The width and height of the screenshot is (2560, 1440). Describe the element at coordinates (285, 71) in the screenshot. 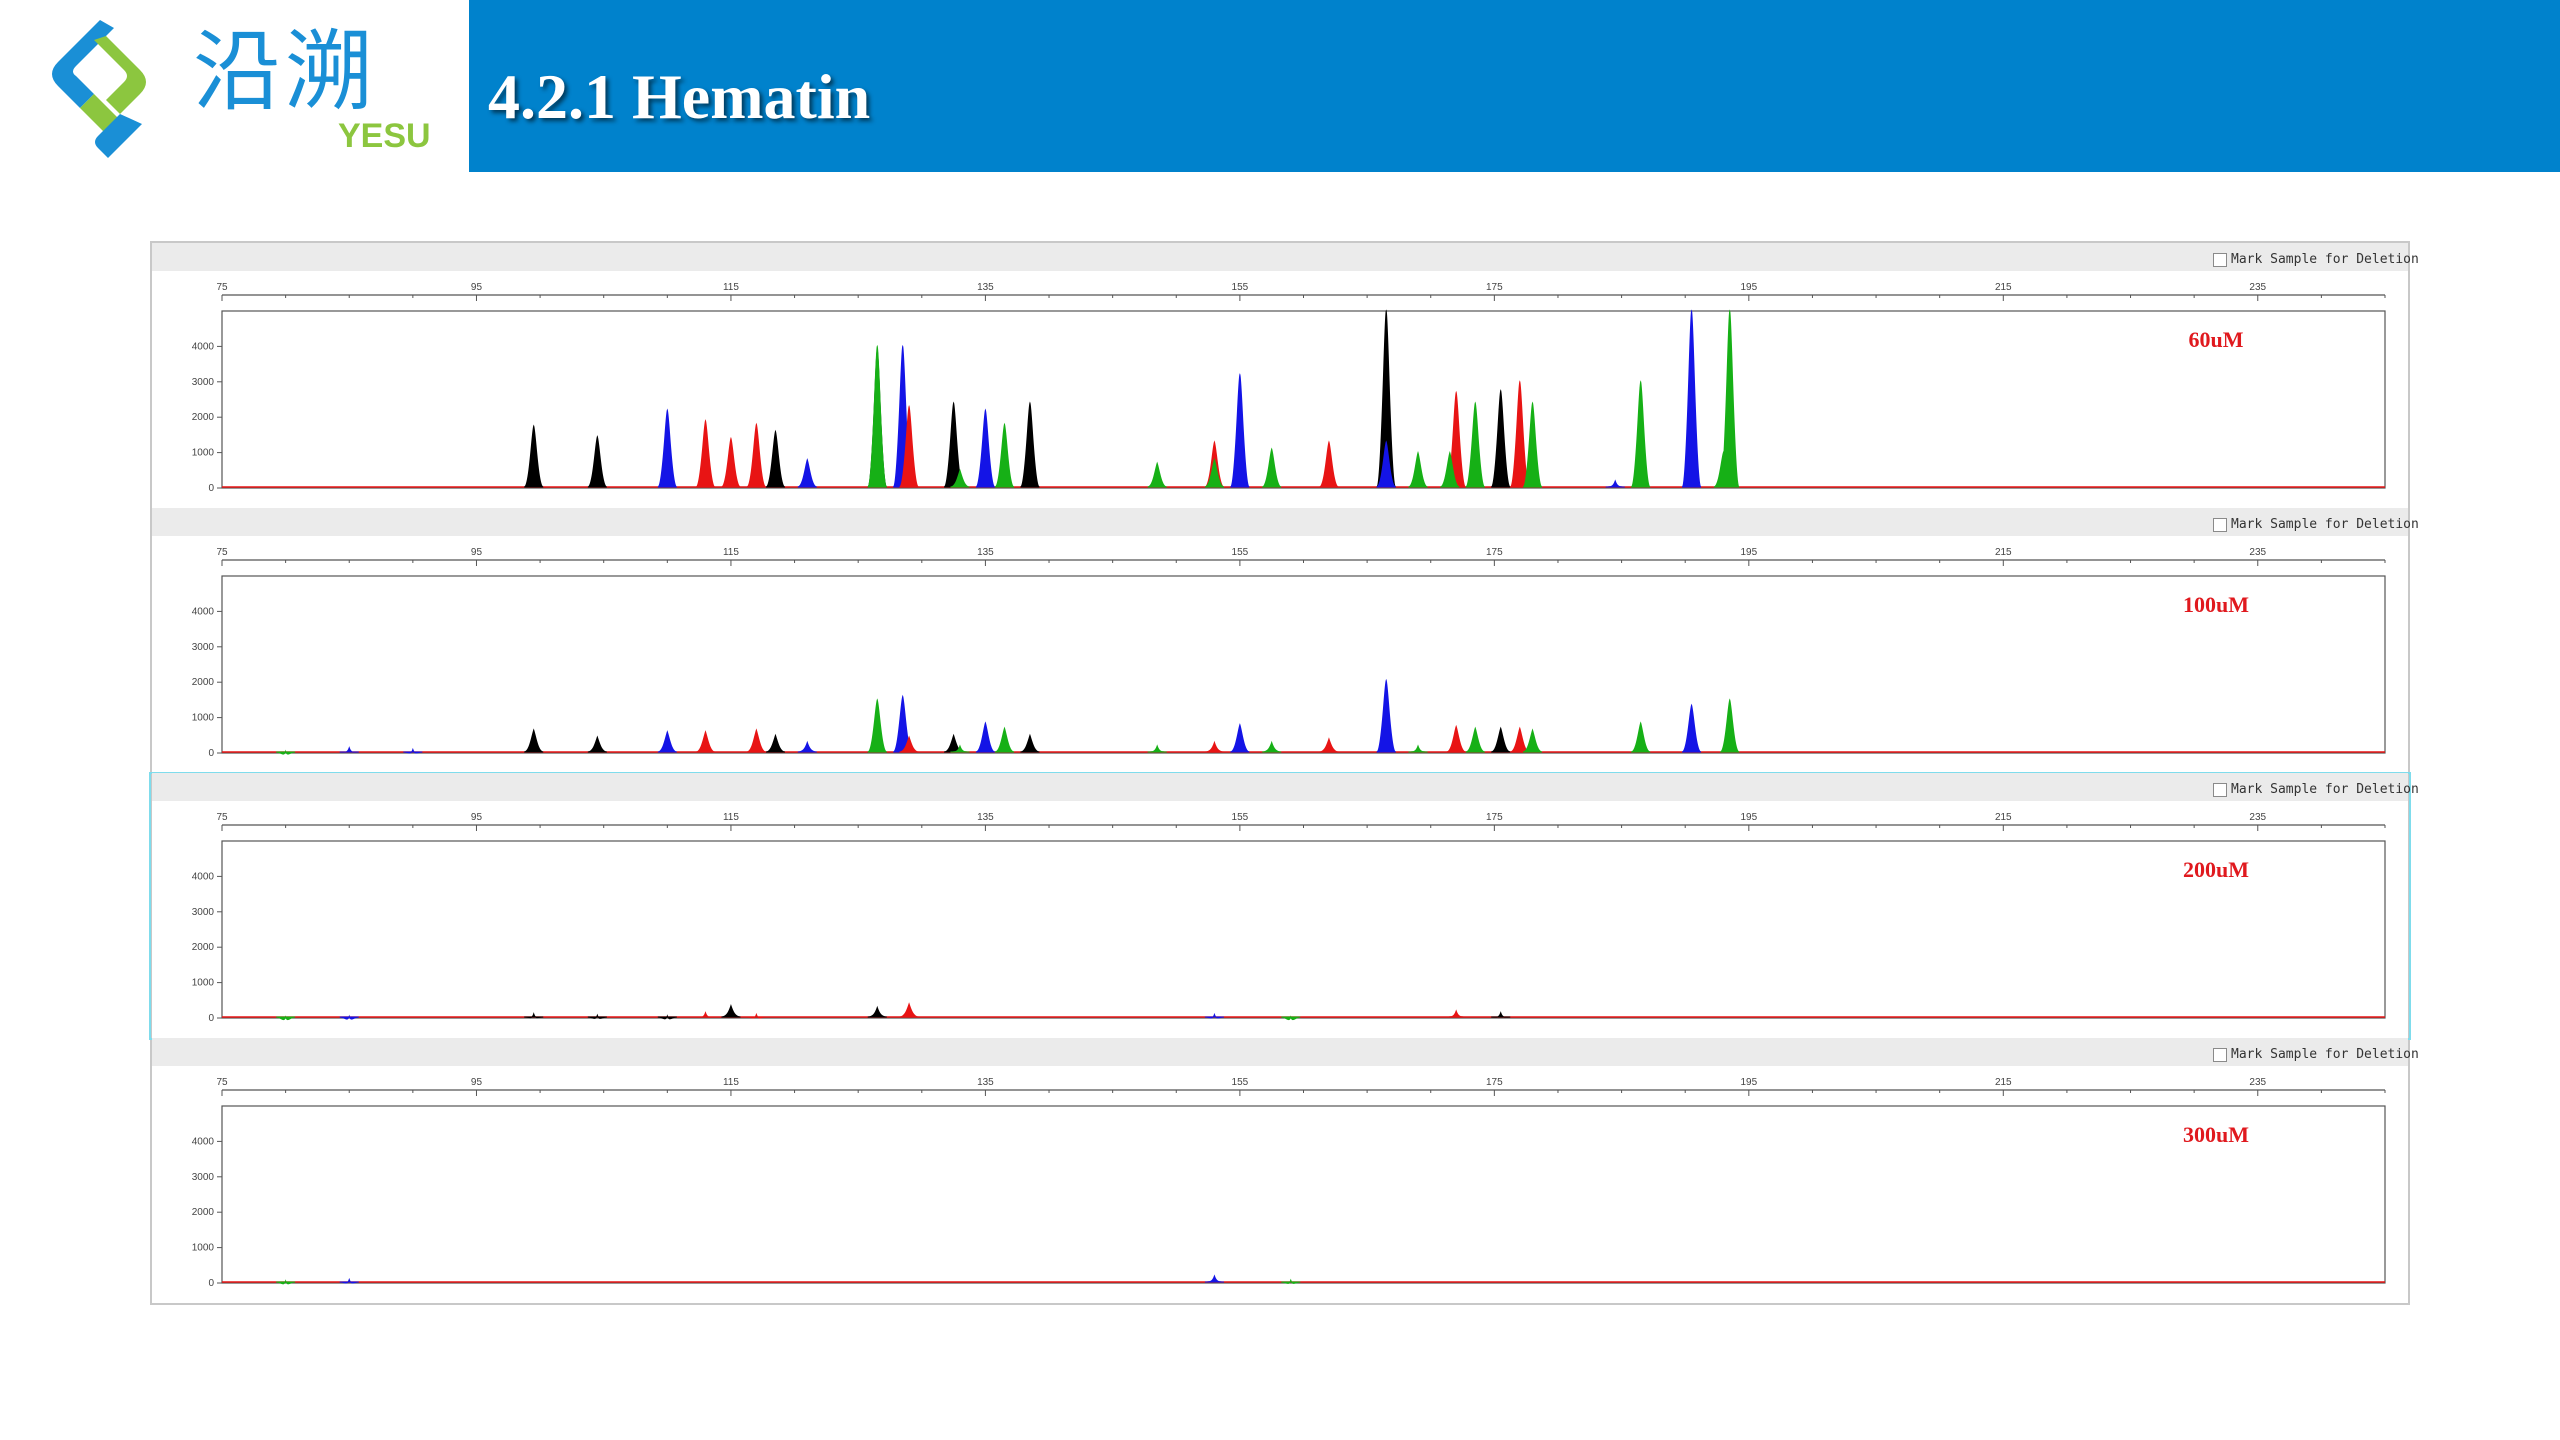

I see `logo-chinese-text: 沿溯` at that location.